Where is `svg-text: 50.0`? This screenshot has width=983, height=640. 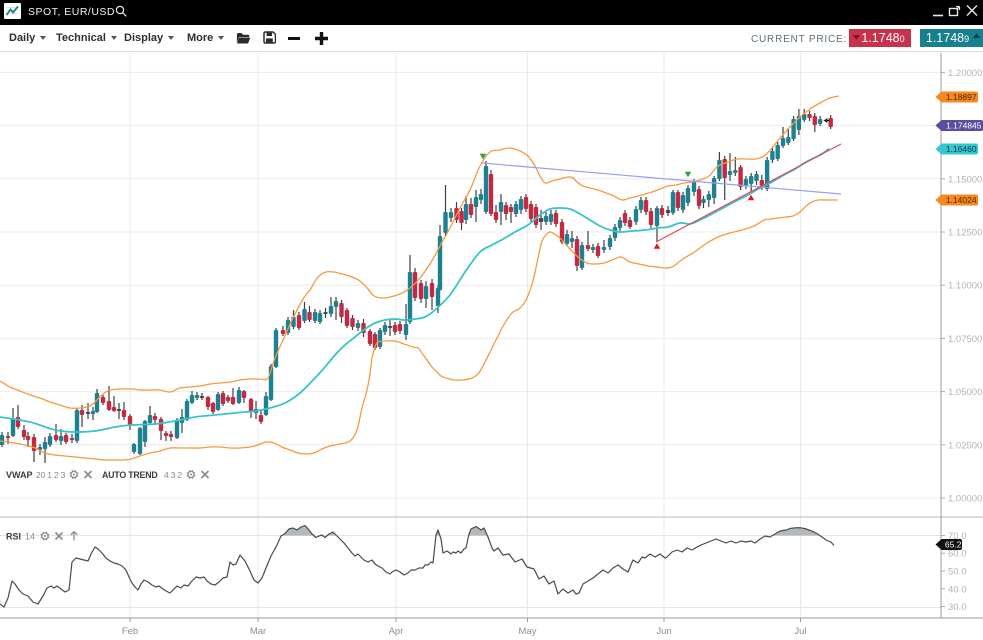 svg-text: 50.0 is located at coordinates (957, 572).